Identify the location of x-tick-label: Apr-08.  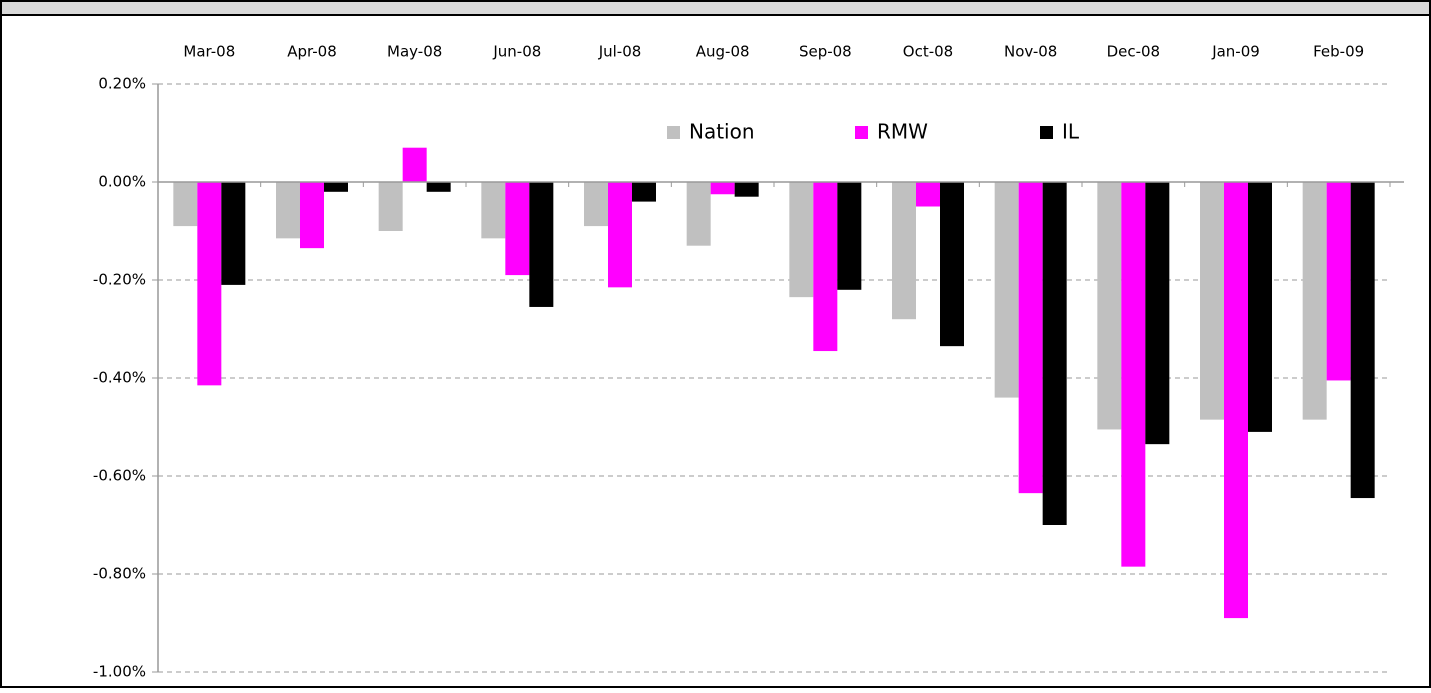
(312, 52).